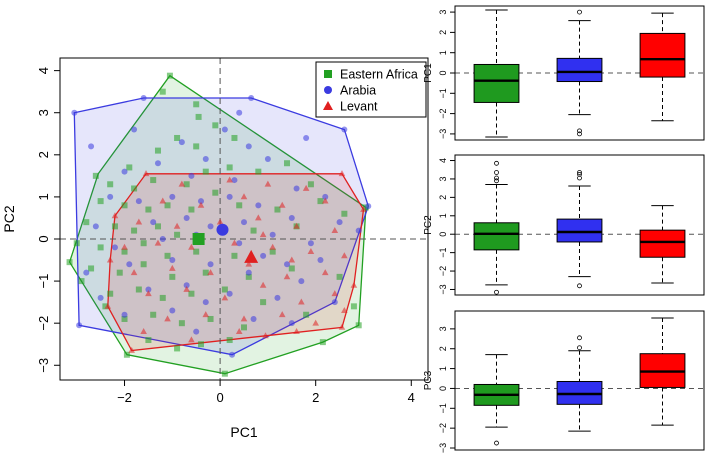 The image size is (709, 455). Describe the element at coordinates (315, 397) in the screenshot. I see `x-tick-label: 2` at that location.